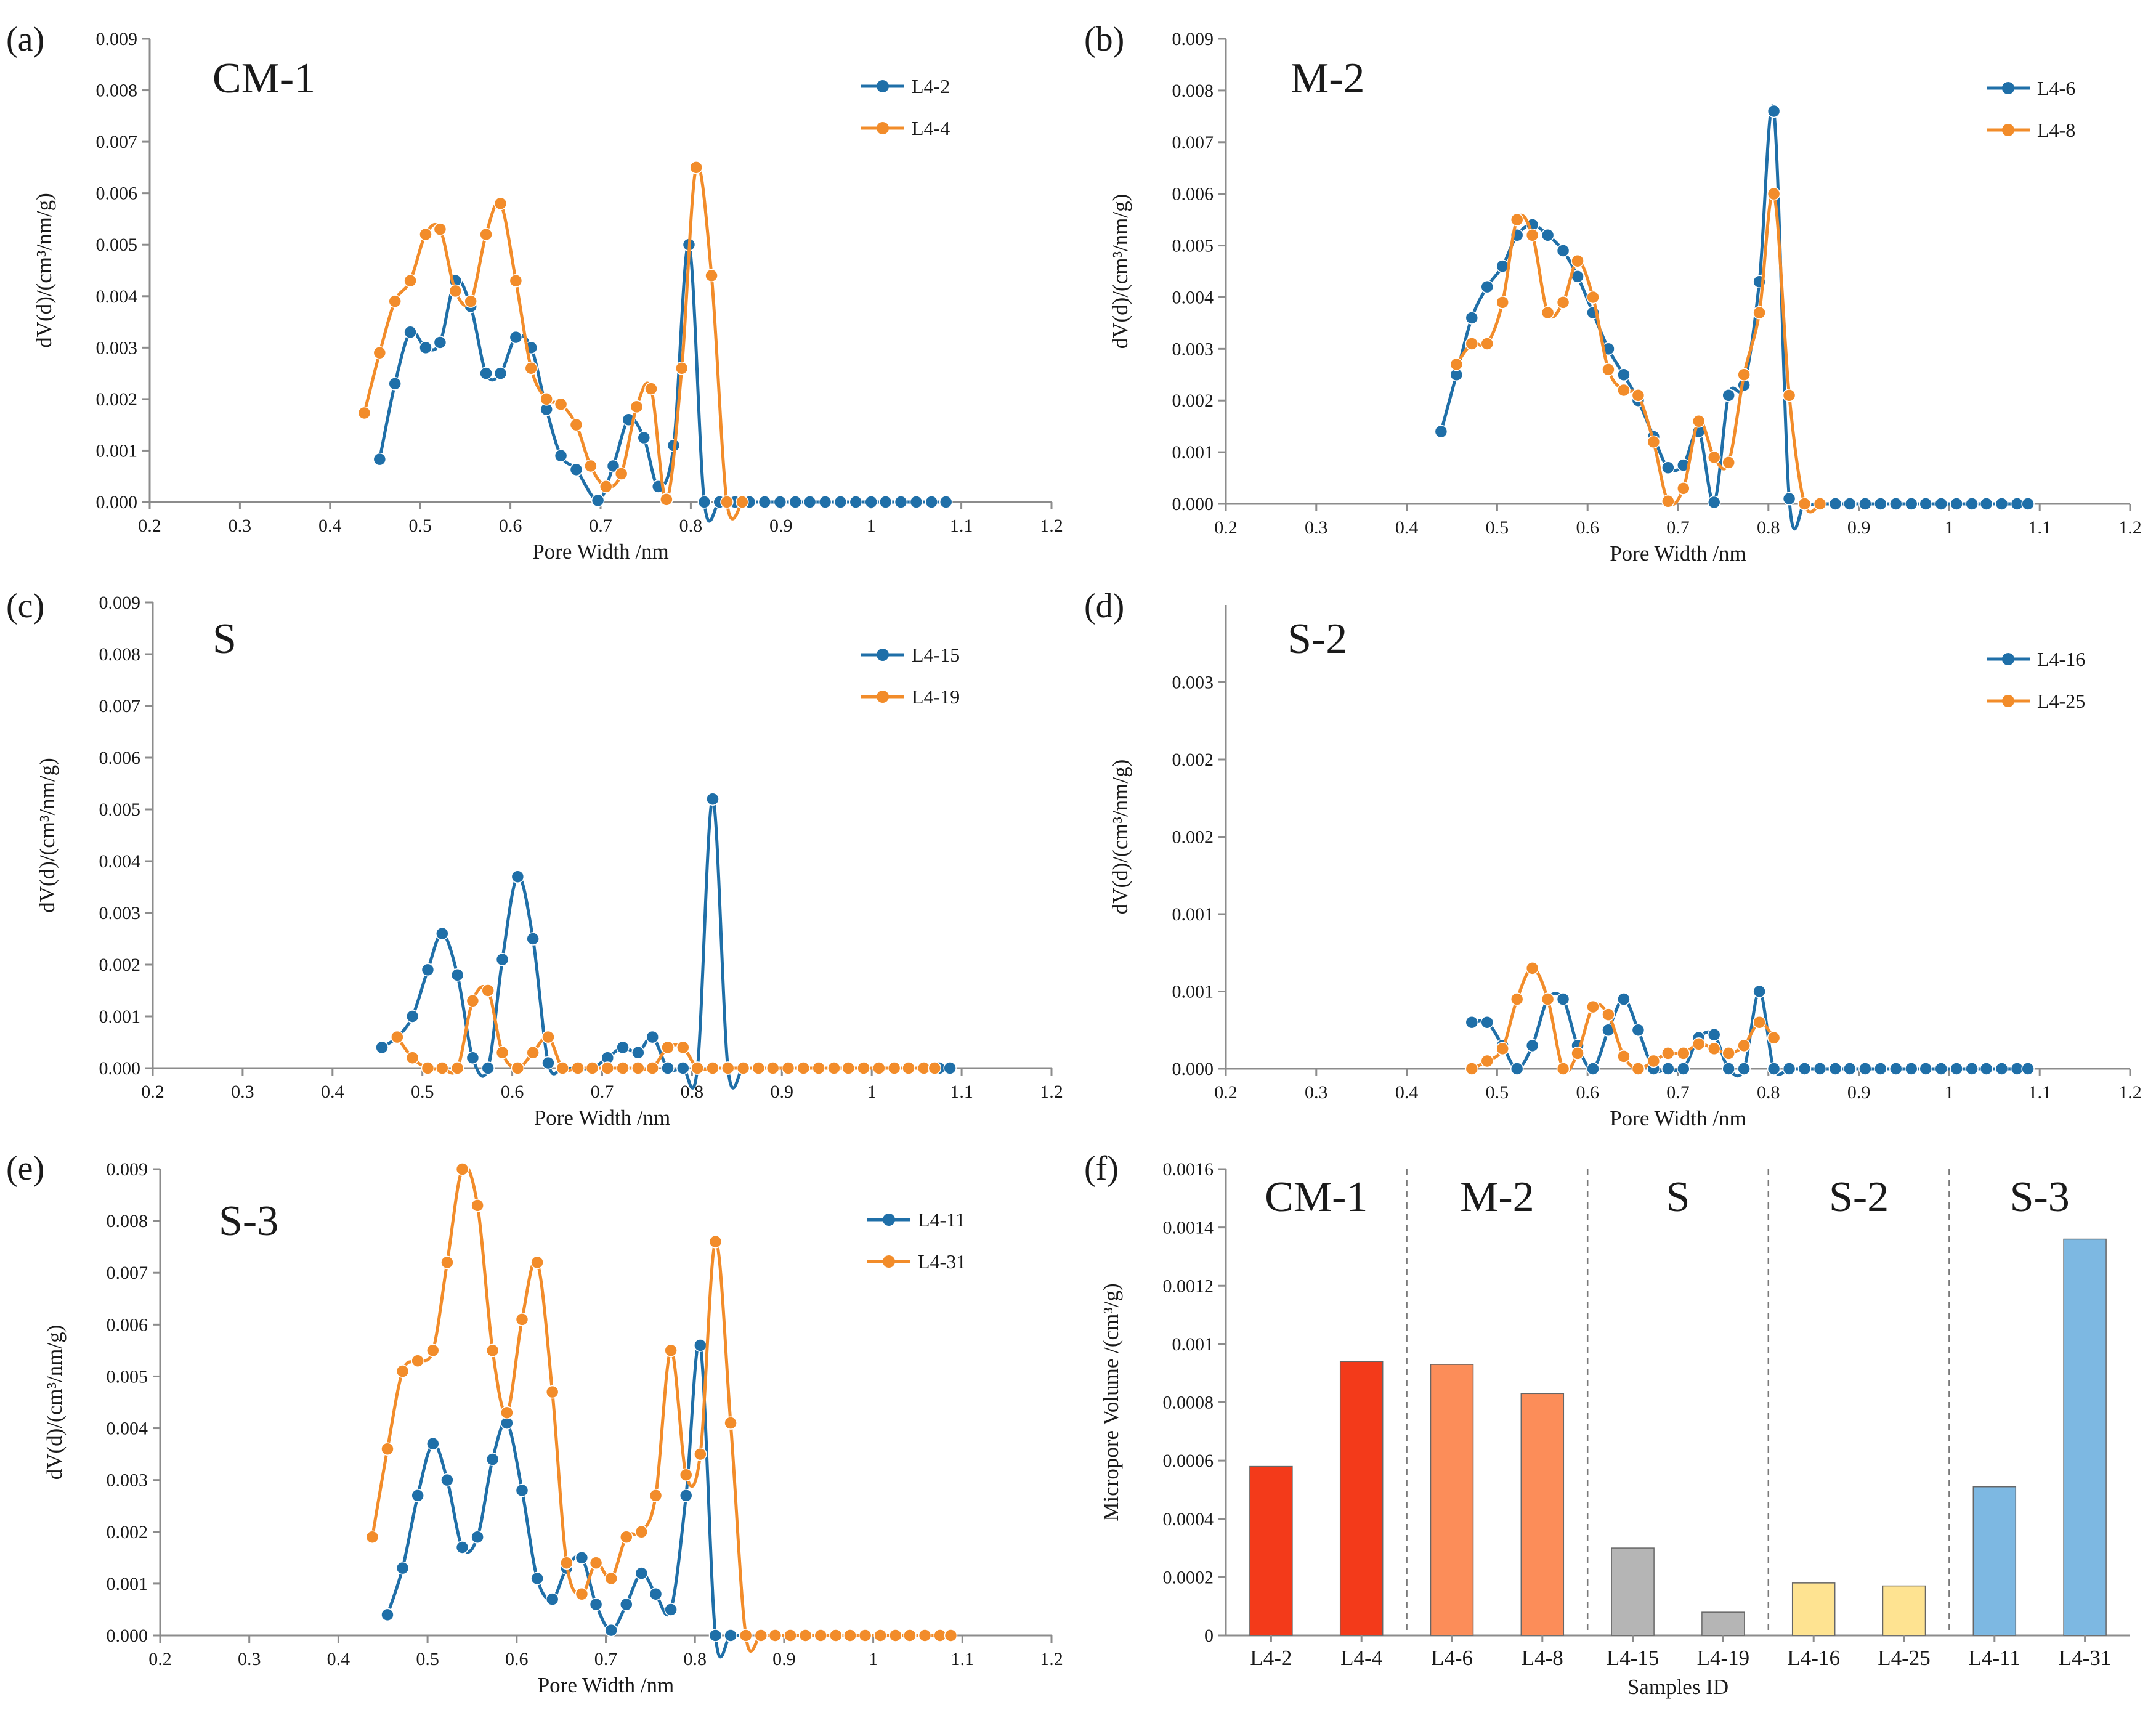  Describe the element at coordinates (1101, 1168) in the screenshot. I see `panel-label: (f)` at that location.